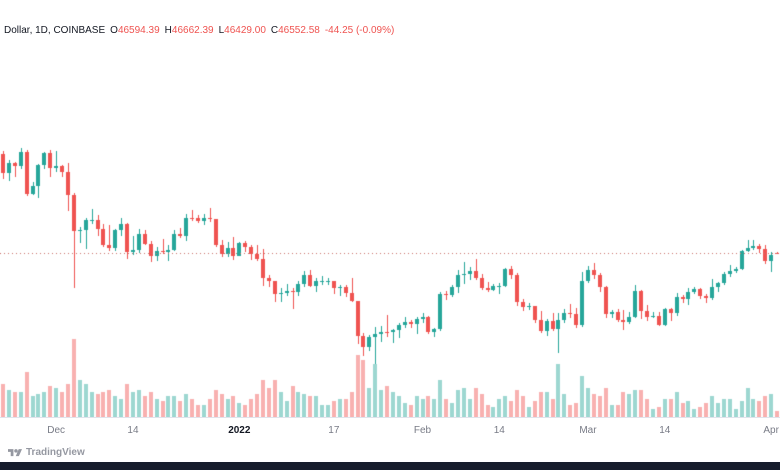 The height and width of the screenshot is (470, 780). Describe the element at coordinates (771, 430) in the screenshot. I see `time-axis-label-apr: Apr` at that location.